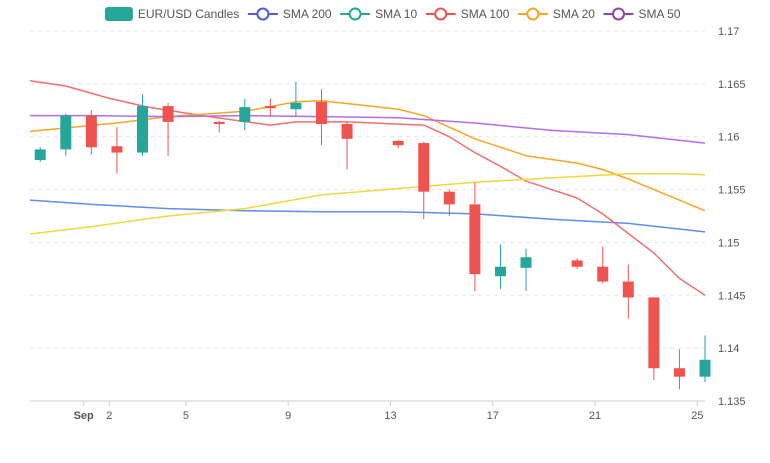 This screenshot has height=463, width=770. What do you see at coordinates (118, 14) in the screenshot?
I see `legend-swatch` at bounding box center [118, 14].